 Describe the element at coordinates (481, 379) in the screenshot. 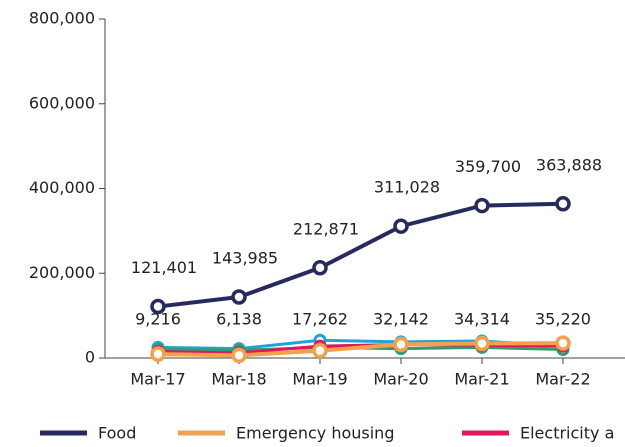

I see `x-tick-label: Mar-21` at that location.